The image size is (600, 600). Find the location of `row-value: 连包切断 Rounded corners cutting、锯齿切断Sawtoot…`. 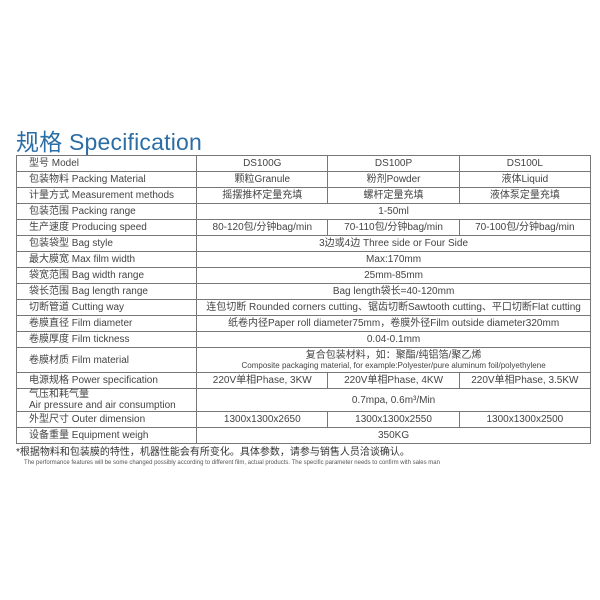

row-value: 连包切断 Rounded corners cutting、锯齿切断Sawtoot… is located at coordinates (393, 307).